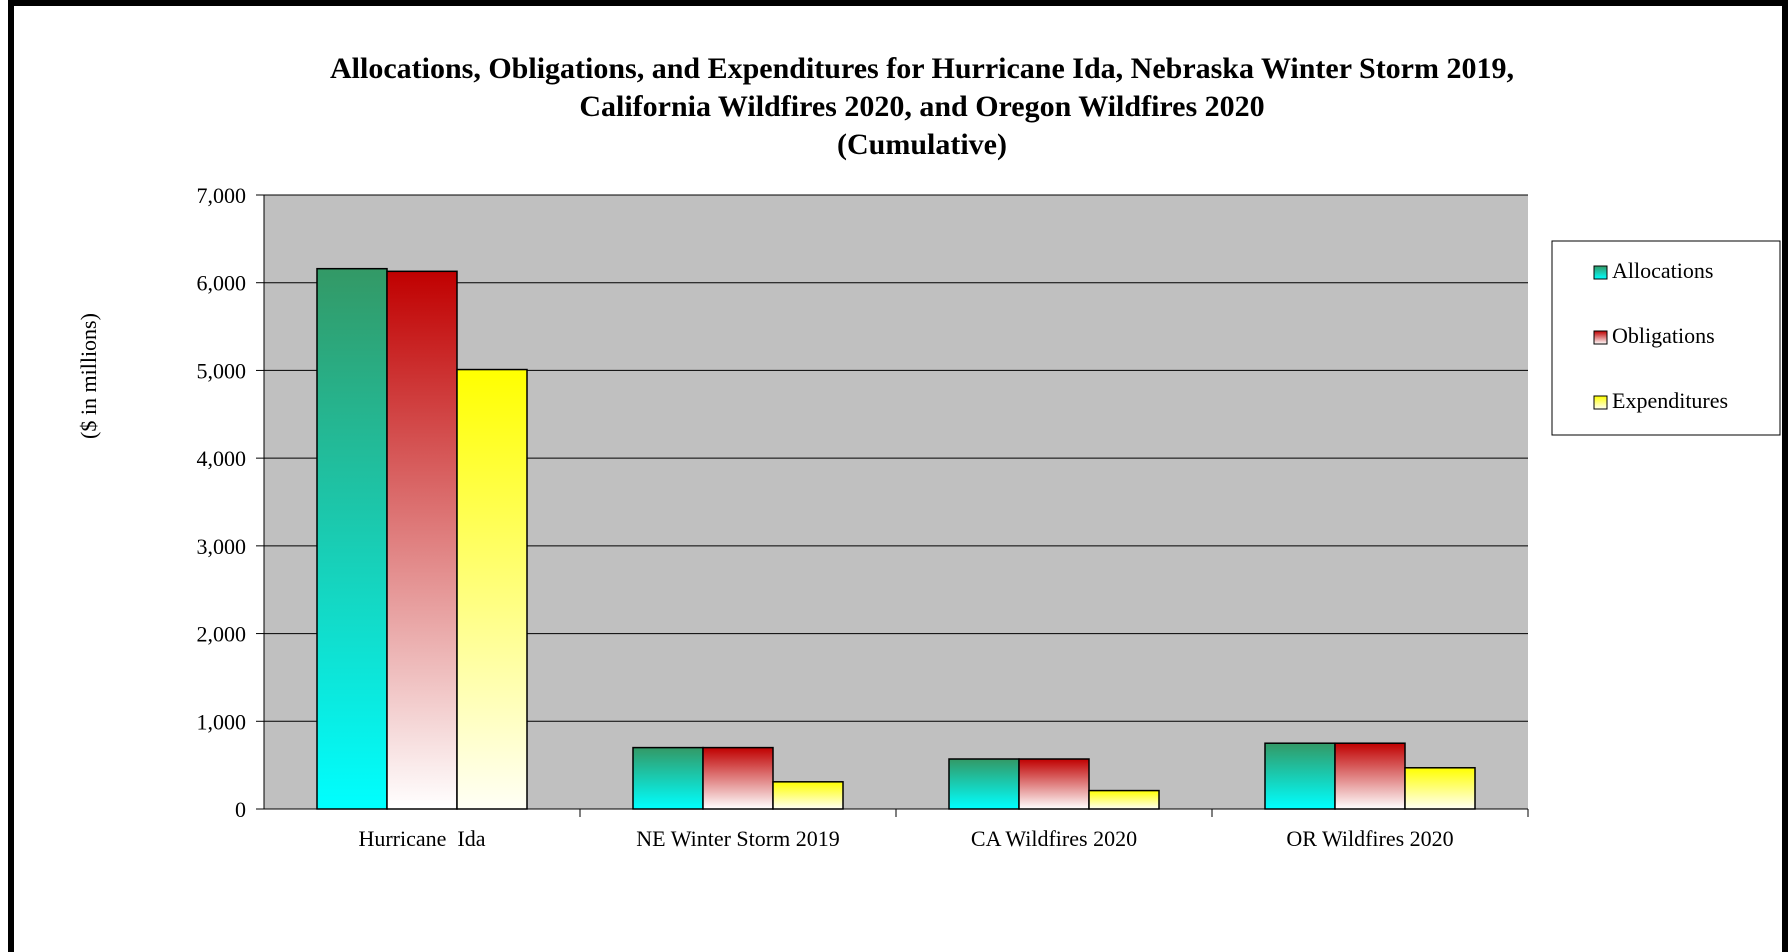 The image size is (1790, 952). What do you see at coordinates (222, 721) in the screenshot?
I see `y-tick-label: 1,000` at bounding box center [222, 721].